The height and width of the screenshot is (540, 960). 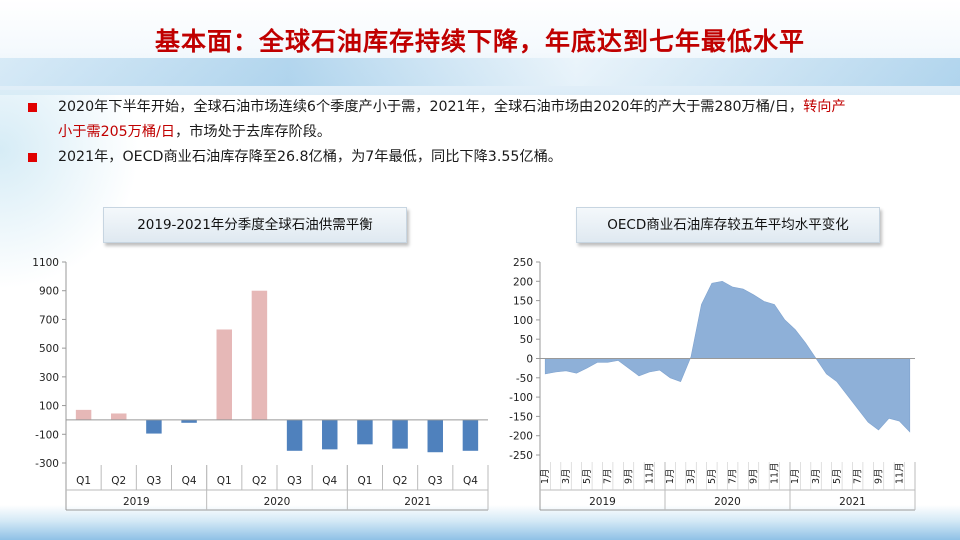 What do you see at coordinates (49, 407) in the screenshot?
I see `chart1-ytick-label: 100` at bounding box center [49, 407].